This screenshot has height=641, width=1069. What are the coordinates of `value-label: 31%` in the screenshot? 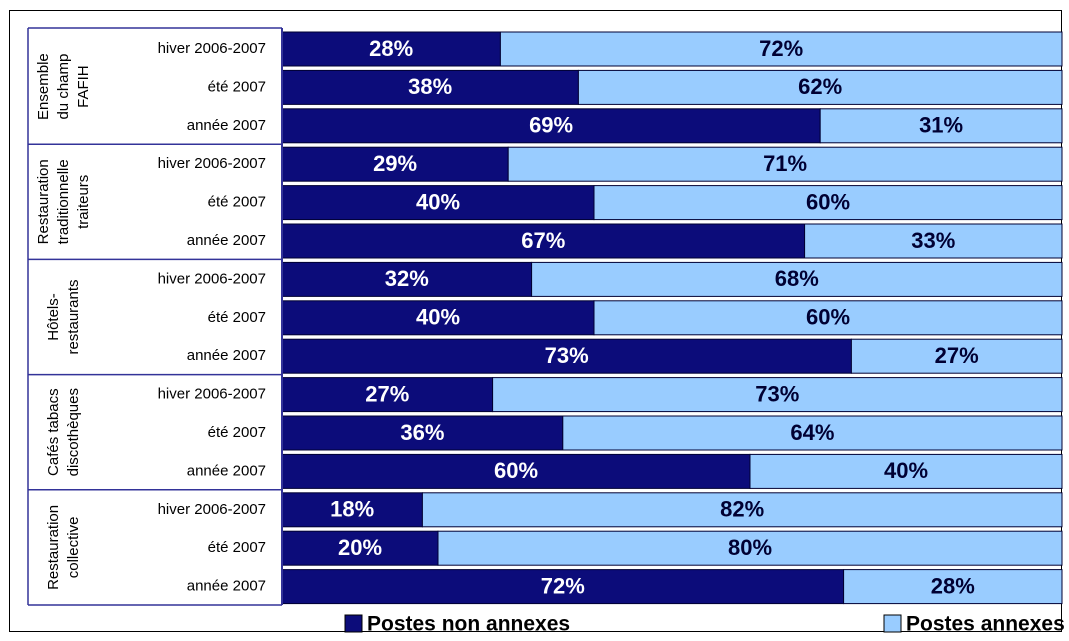 It's located at (941, 125).